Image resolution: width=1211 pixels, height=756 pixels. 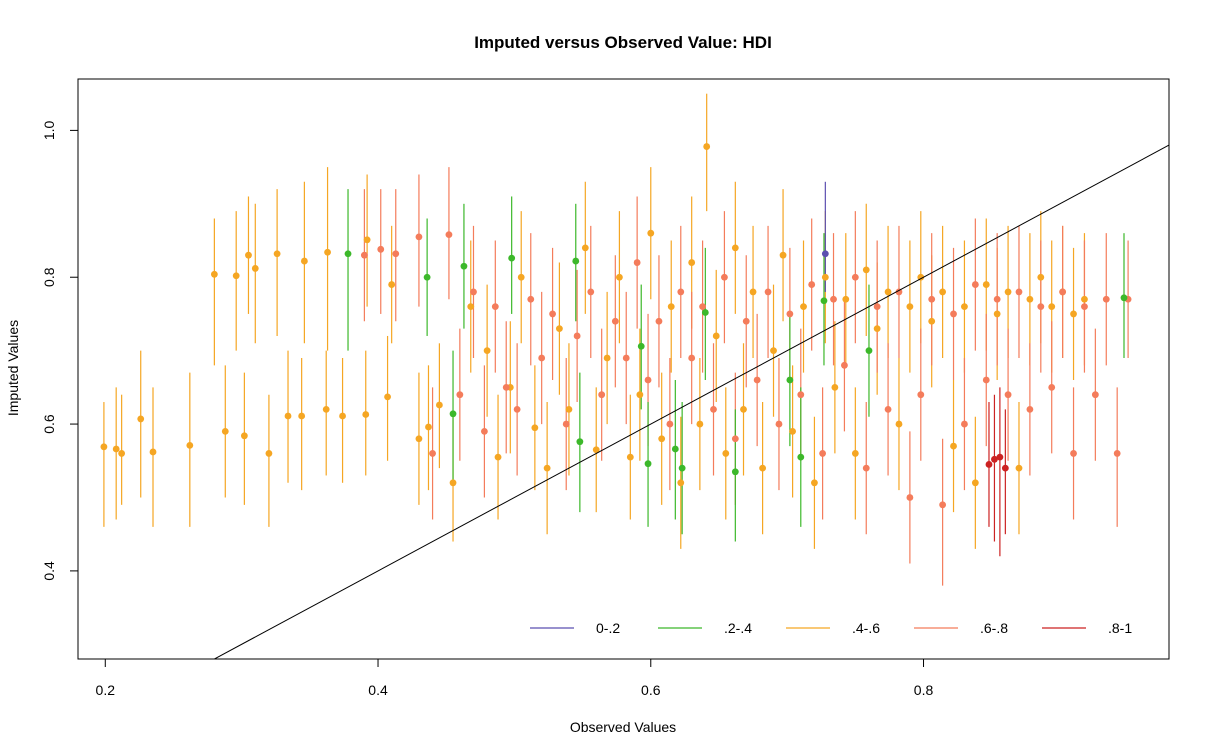 What do you see at coordinates (1120, 628) in the screenshot?
I see `legend-label: .8-1` at bounding box center [1120, 628].